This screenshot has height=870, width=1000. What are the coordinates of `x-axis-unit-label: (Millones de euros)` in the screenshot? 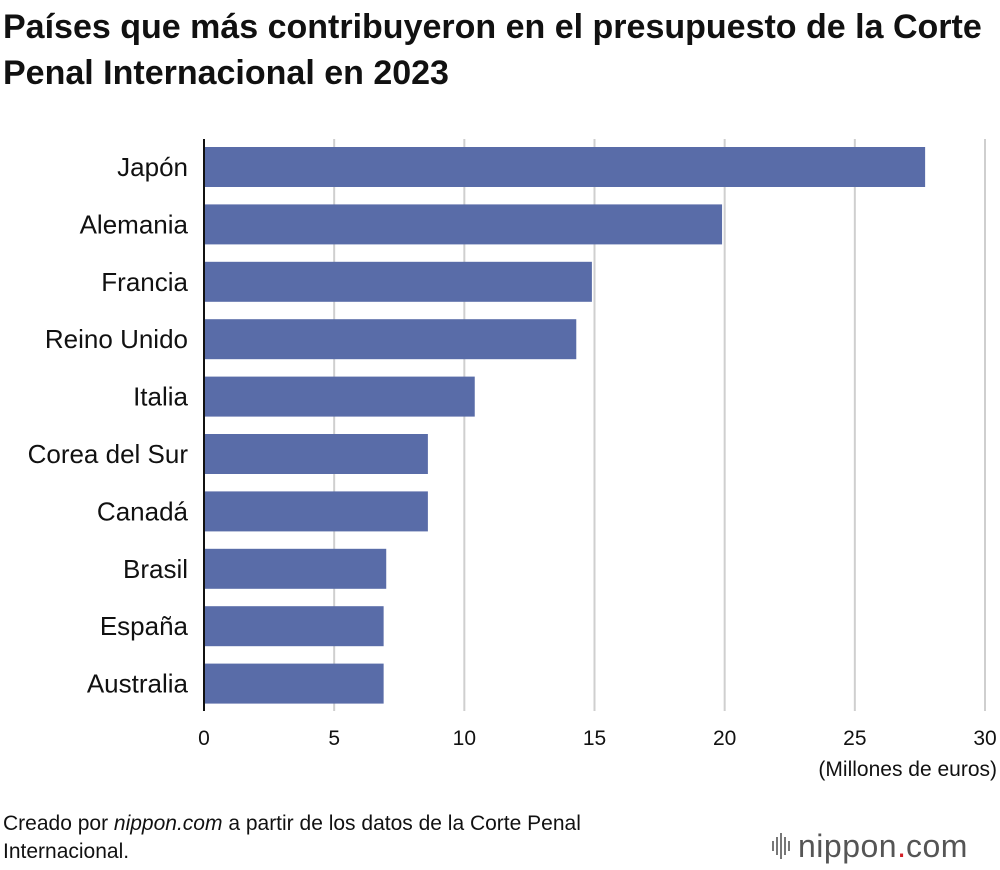 It's located at (907, 769).